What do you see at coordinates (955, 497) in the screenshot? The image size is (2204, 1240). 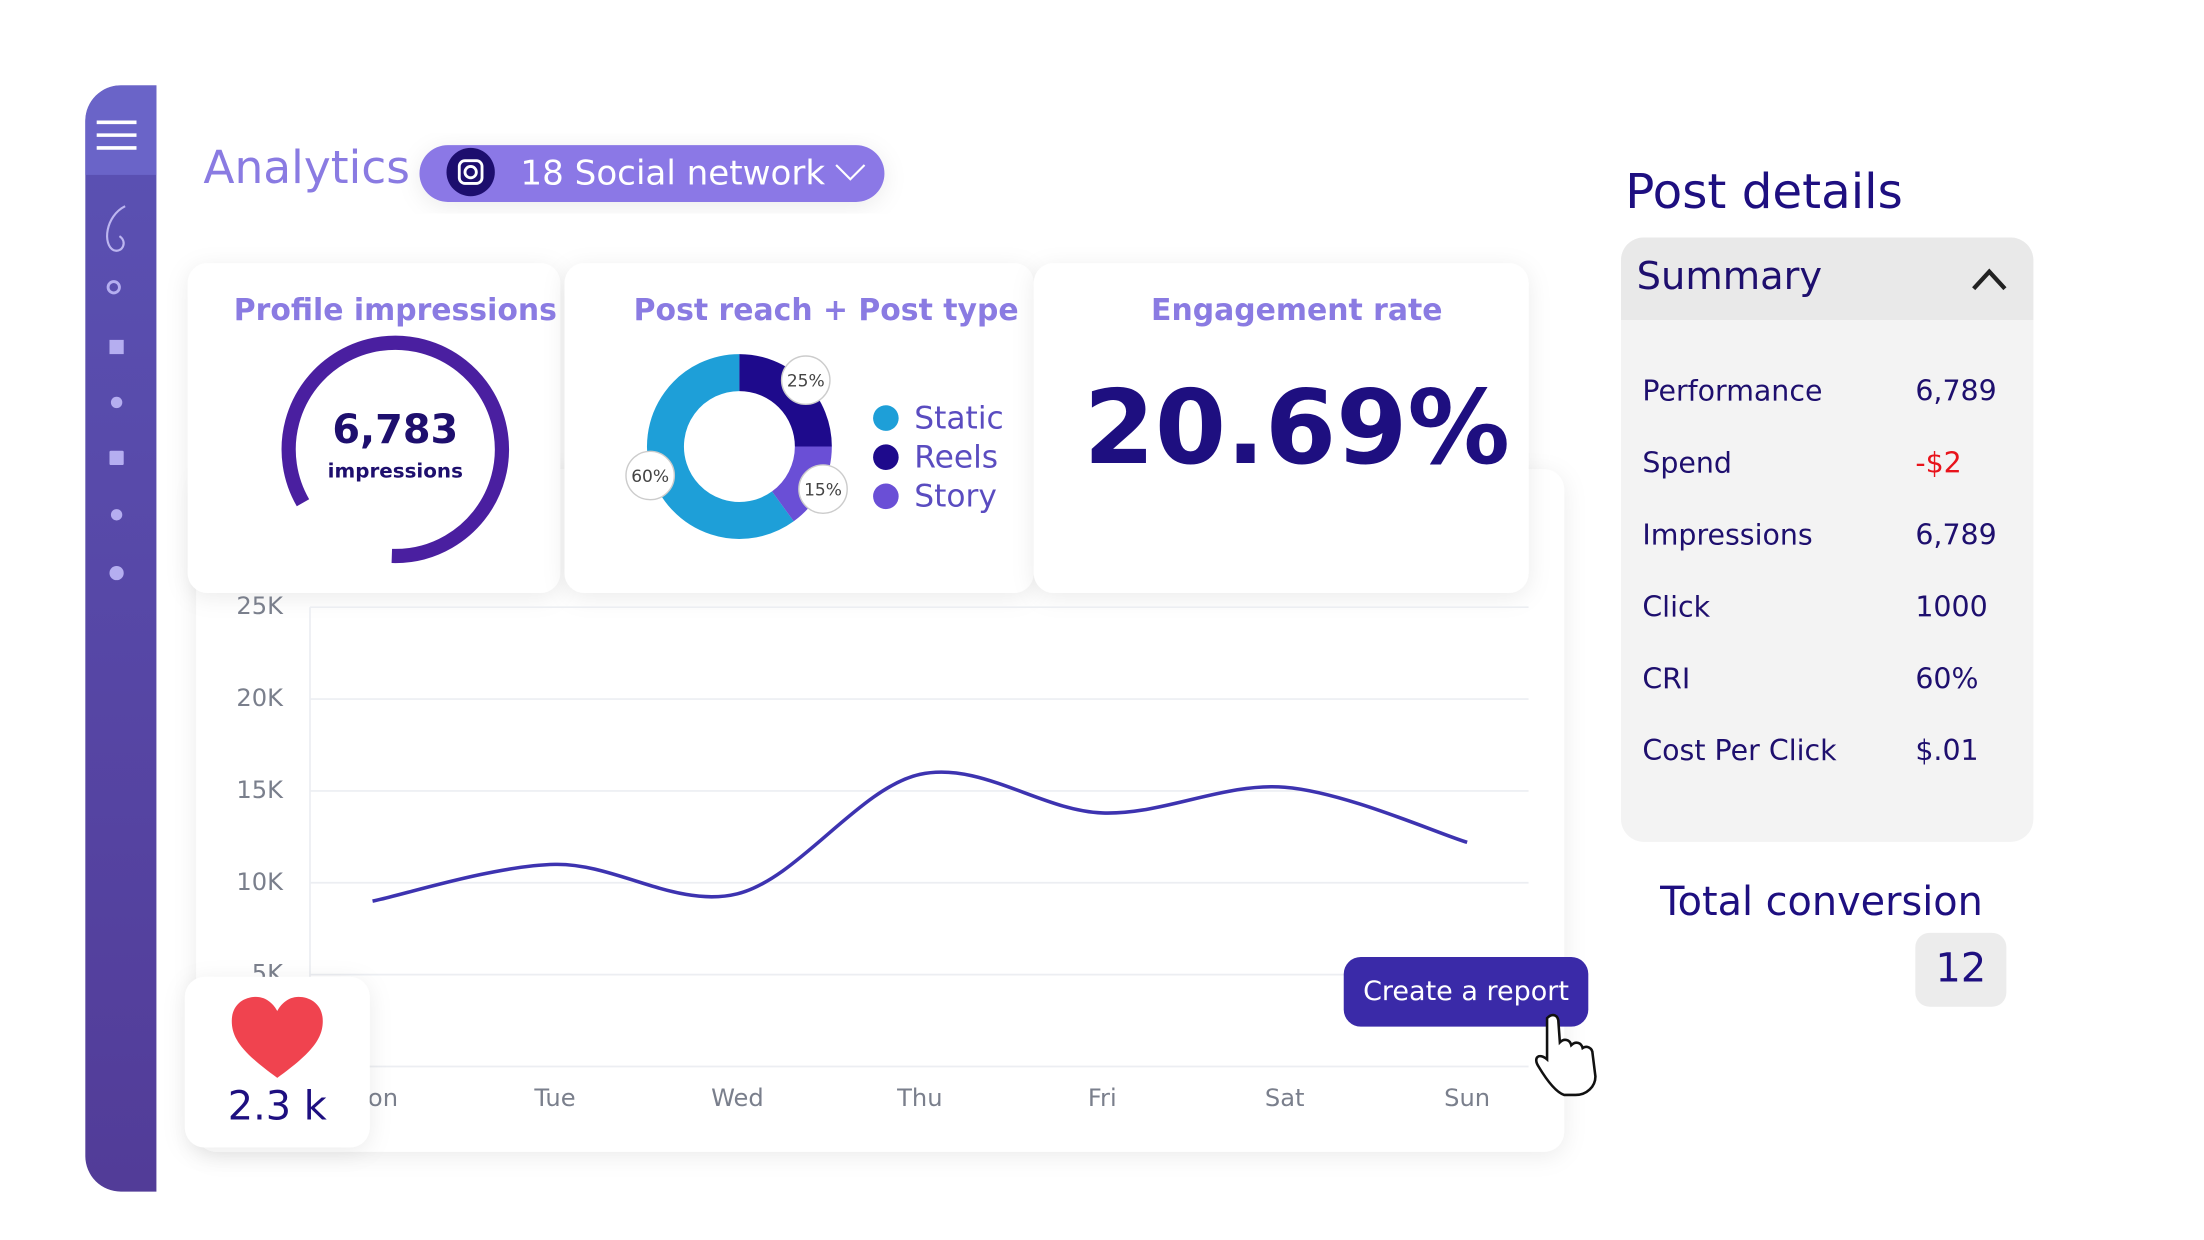 I see `legend-label: Story` at bounding box center [955, 497].